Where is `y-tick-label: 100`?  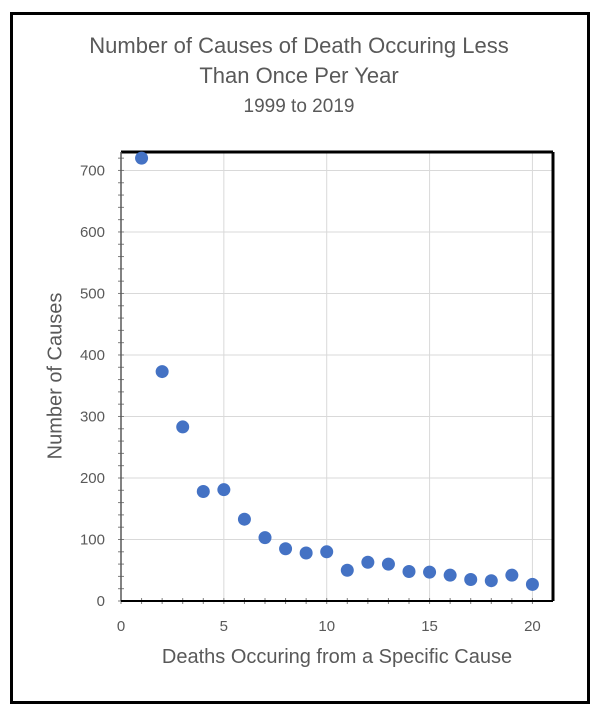 y-tick-label: 100 is located at coordinates (92, 539).